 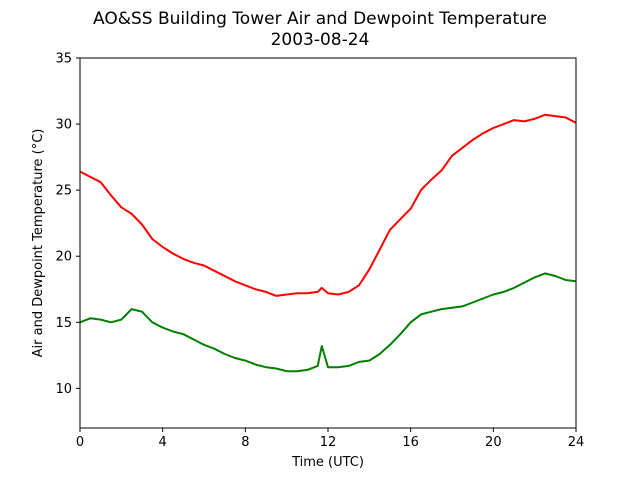 What do you see at coordinates (38, 243) in the screenshot?
I see `y-axis-label: Air and Dewpoint Temperature (°C)` at bounding box center [38, 243].